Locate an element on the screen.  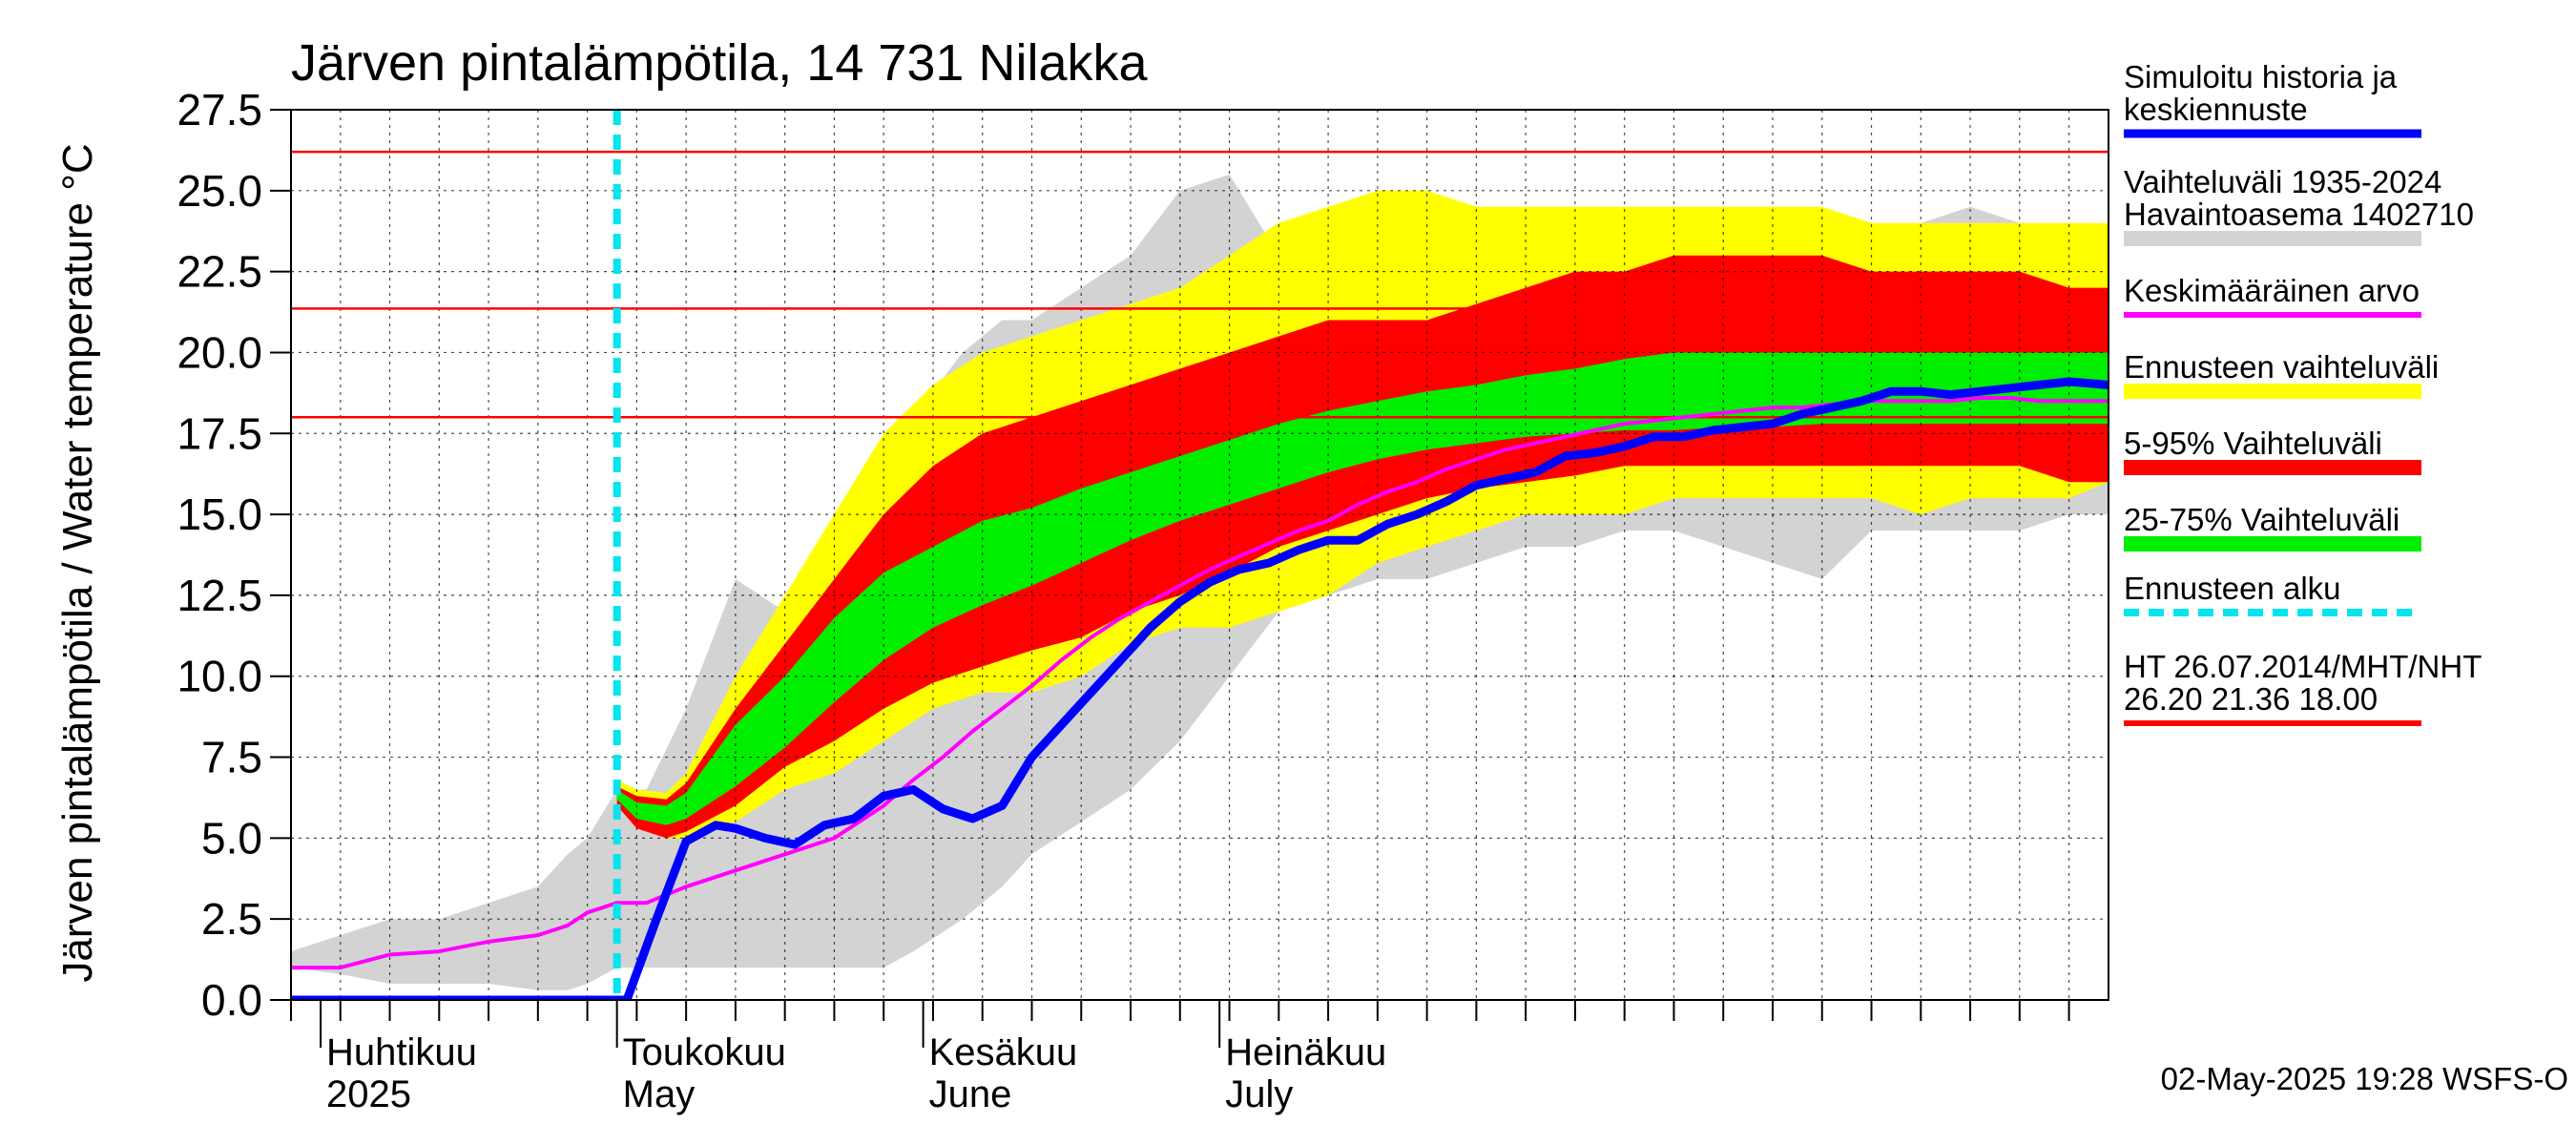
month-label-fi: Heinäkuu is located at coordinates (1305, 1052).